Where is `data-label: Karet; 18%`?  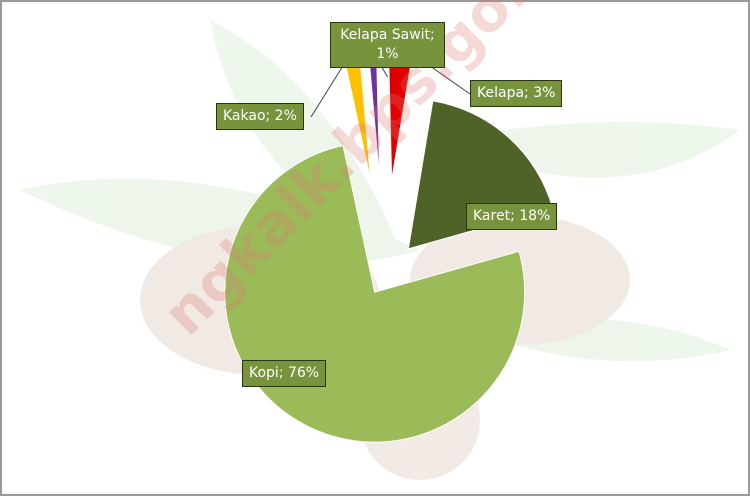
data-label: Karet; 18% is located at coordinates (512, 216).